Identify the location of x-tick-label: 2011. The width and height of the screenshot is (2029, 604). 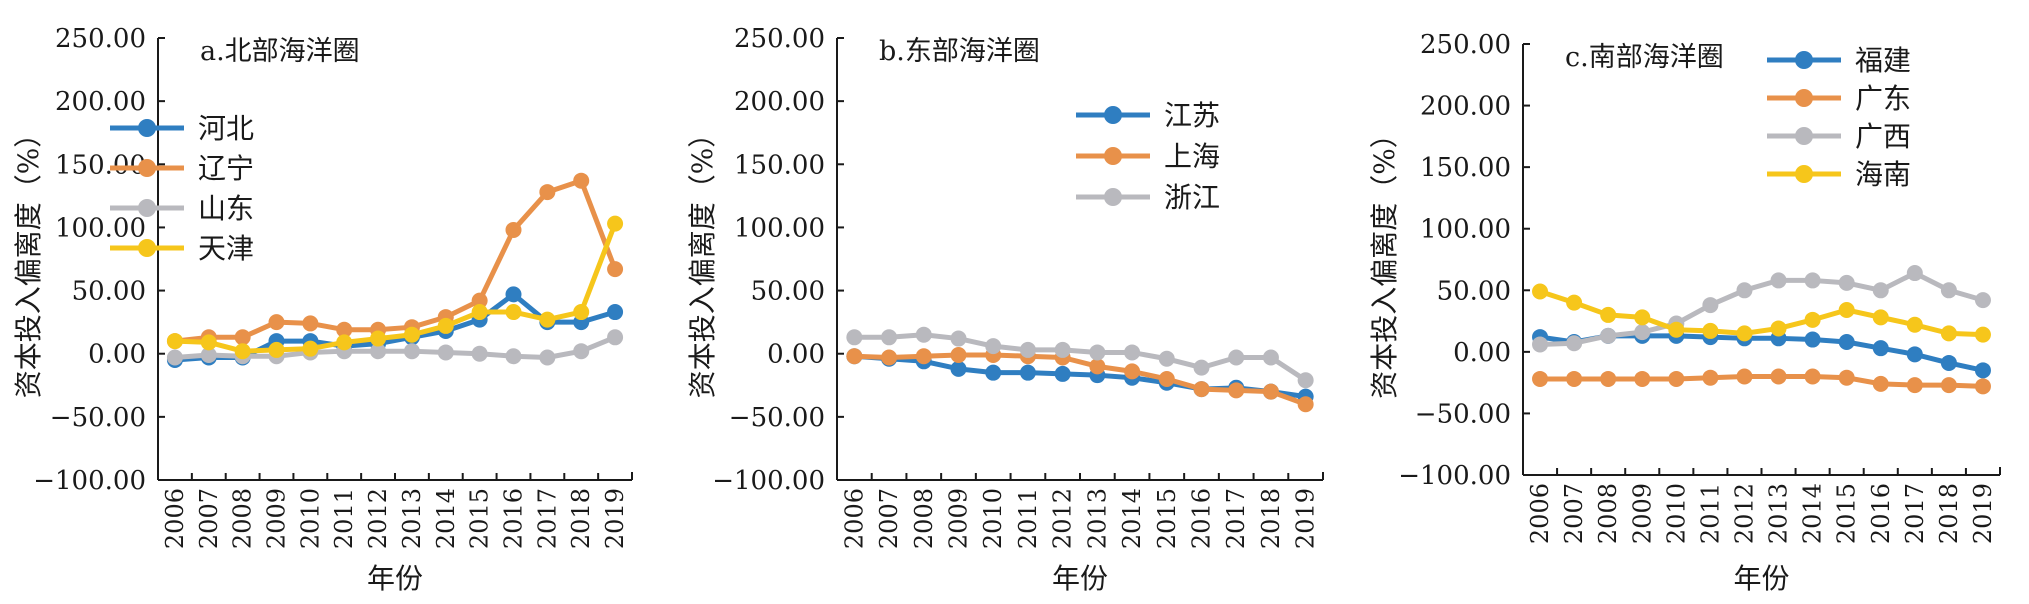
(344, 518).